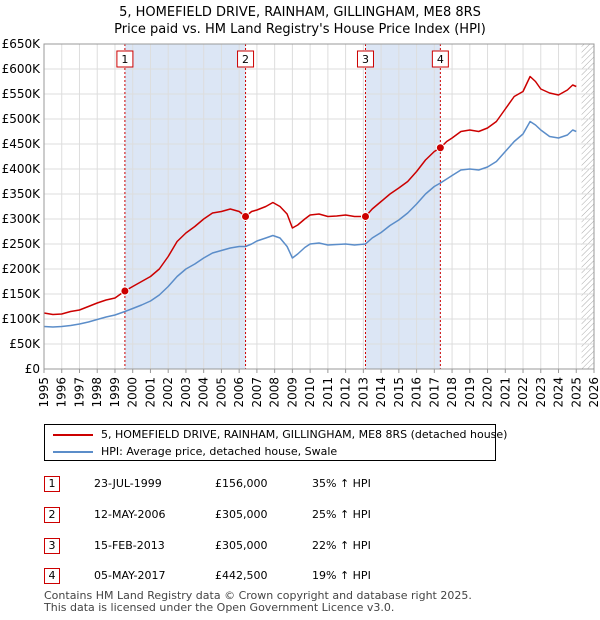 The width and height of the screenshot is (600, 620). Describe the element at coordinates (22, 244) in the screenshot. I see `y-tick-label: £250K` at that location.